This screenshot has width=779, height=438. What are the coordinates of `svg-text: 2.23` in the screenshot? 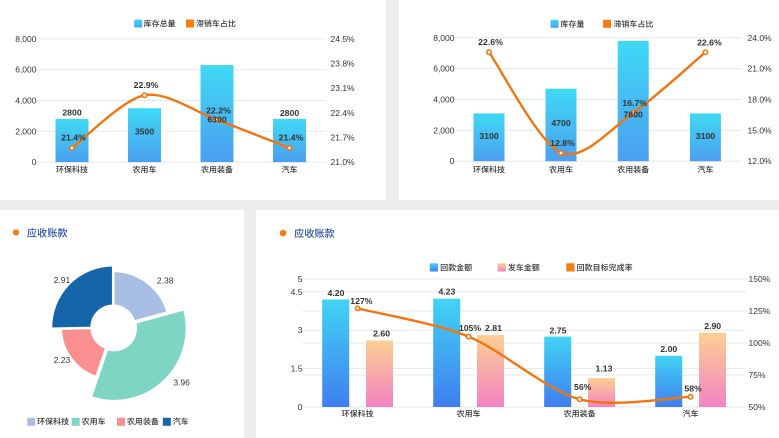 It's located at (62, 360).